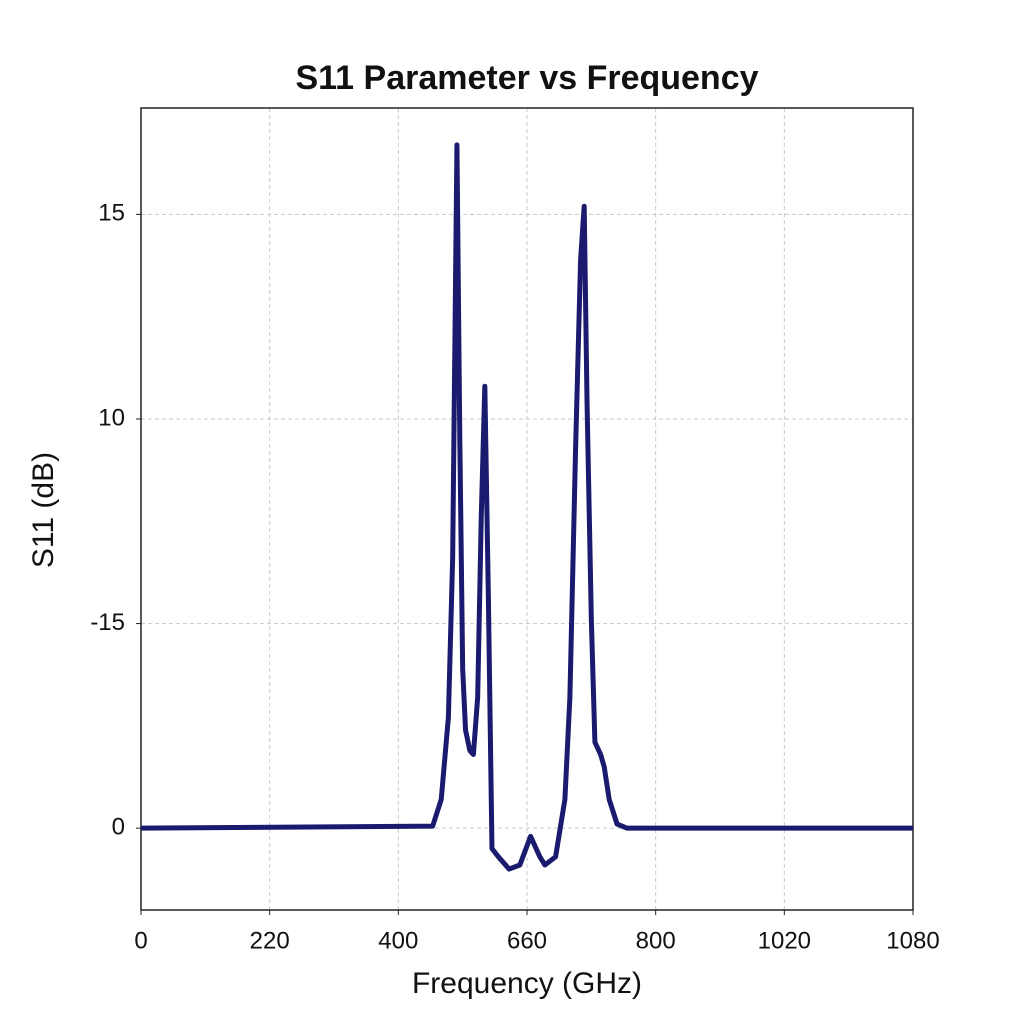  What do you see at coordinates (784, 940) in the screenshot?
I see `x-tick-label: 1020` at bounding box center [784, 940].